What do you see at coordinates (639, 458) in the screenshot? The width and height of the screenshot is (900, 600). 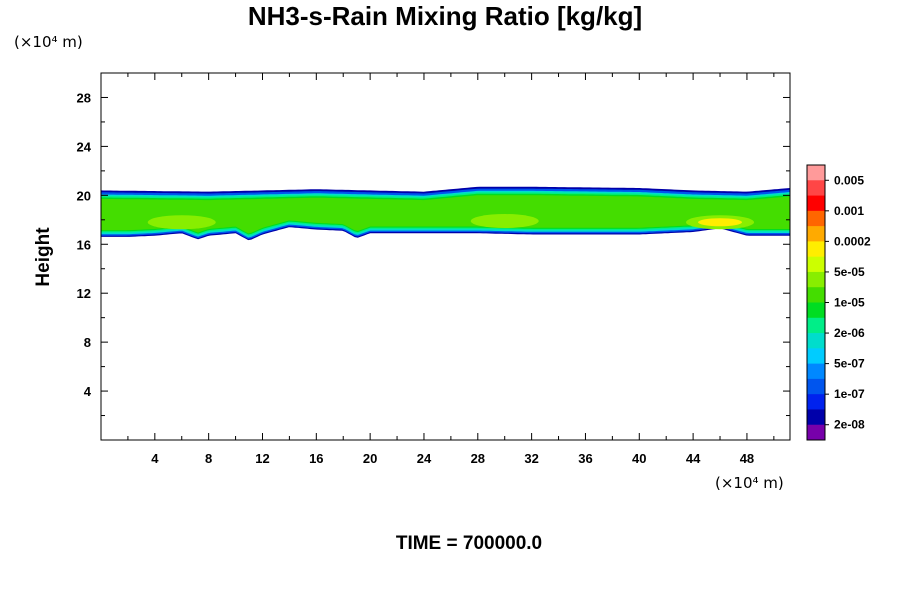 I see `x-tick-label-9: 40` at bounding box center [639, 458].